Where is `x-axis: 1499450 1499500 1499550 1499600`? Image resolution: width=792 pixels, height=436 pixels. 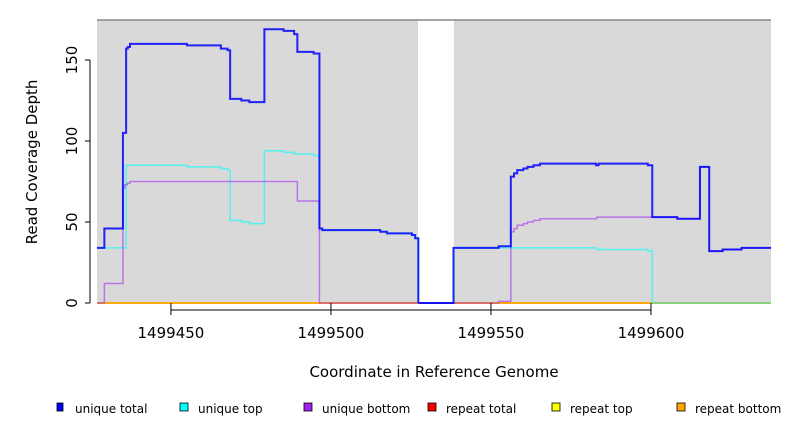
x-axis: 1499450 1499500 1499550 1499600 is located at coordinates (411, 322).